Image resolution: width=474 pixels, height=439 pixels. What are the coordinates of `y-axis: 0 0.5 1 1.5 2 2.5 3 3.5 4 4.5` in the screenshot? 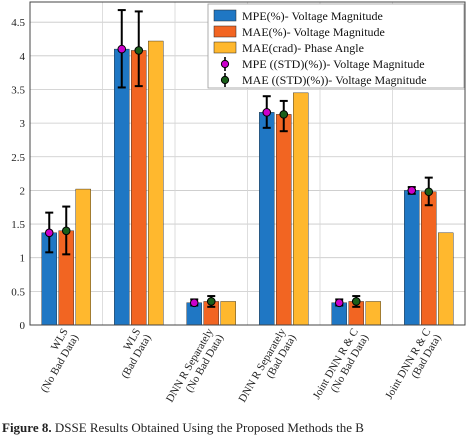 It's located at (18, 174).